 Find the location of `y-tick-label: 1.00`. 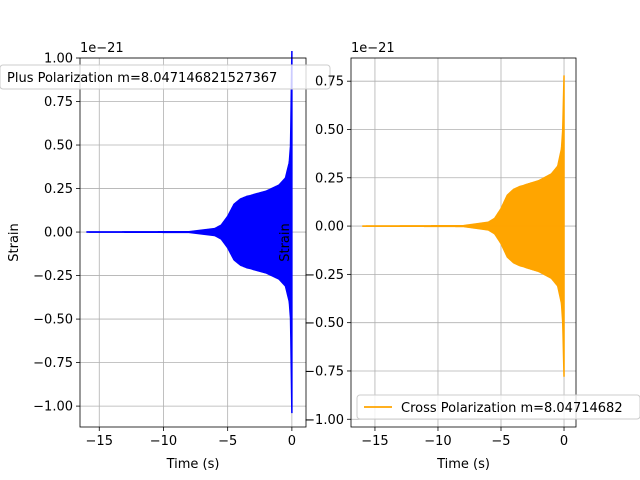

y-tick-label: 1.00 is located at coordinates (58, 59).